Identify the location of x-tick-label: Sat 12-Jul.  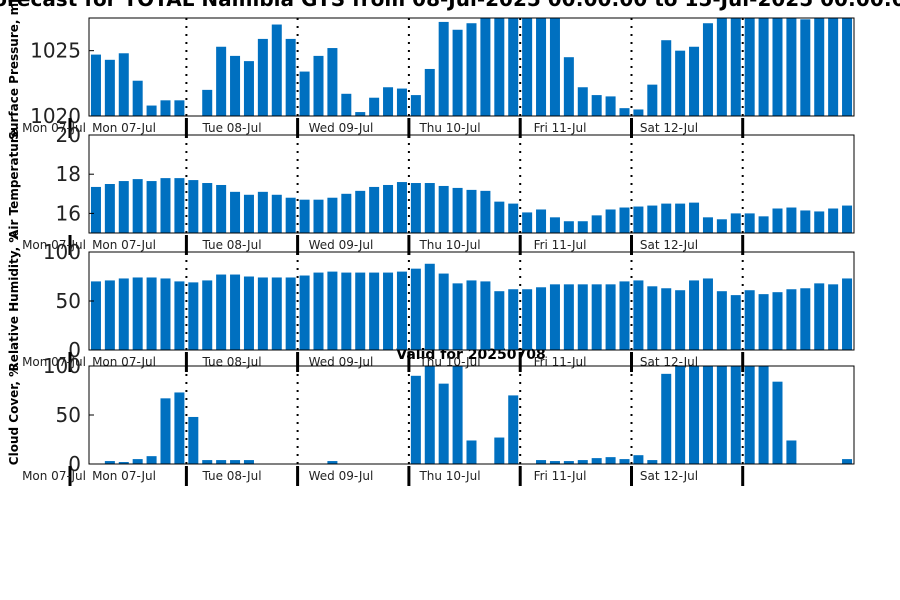
(669, 128).